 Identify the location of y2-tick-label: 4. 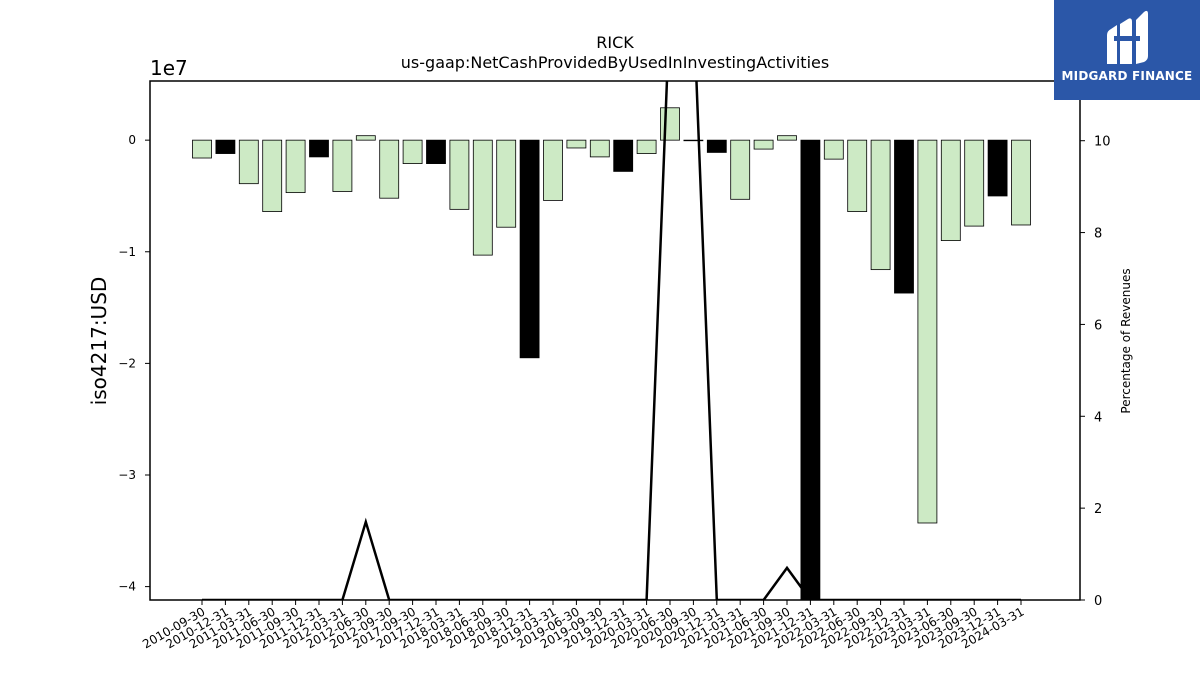
(1098, 417).